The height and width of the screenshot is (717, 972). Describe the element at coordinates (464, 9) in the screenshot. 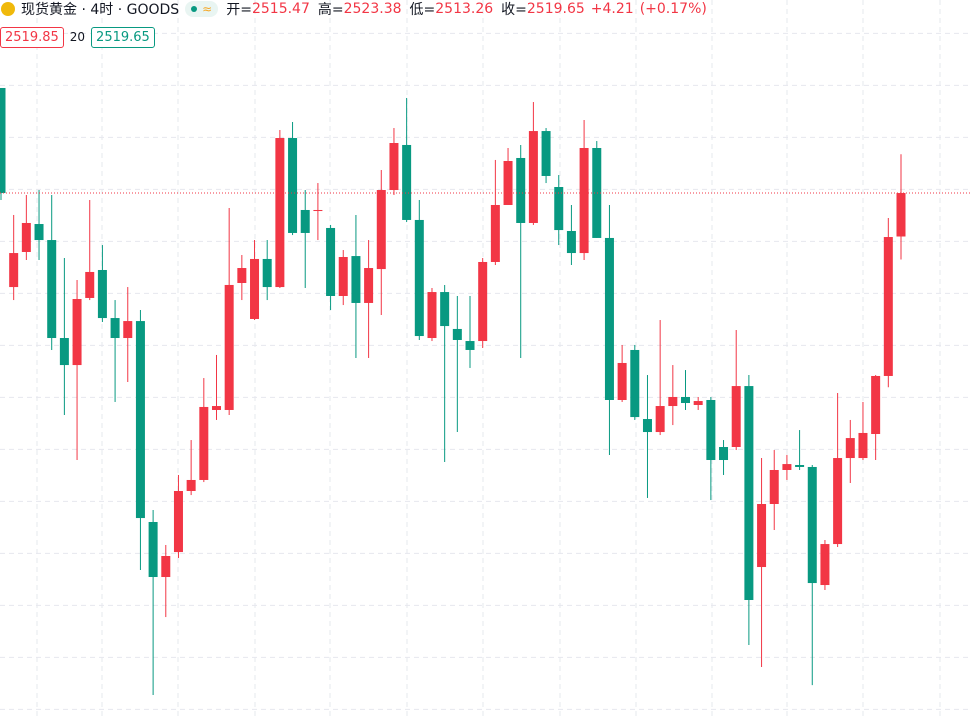

I see `ohlc-value: 2513.26` at that location.